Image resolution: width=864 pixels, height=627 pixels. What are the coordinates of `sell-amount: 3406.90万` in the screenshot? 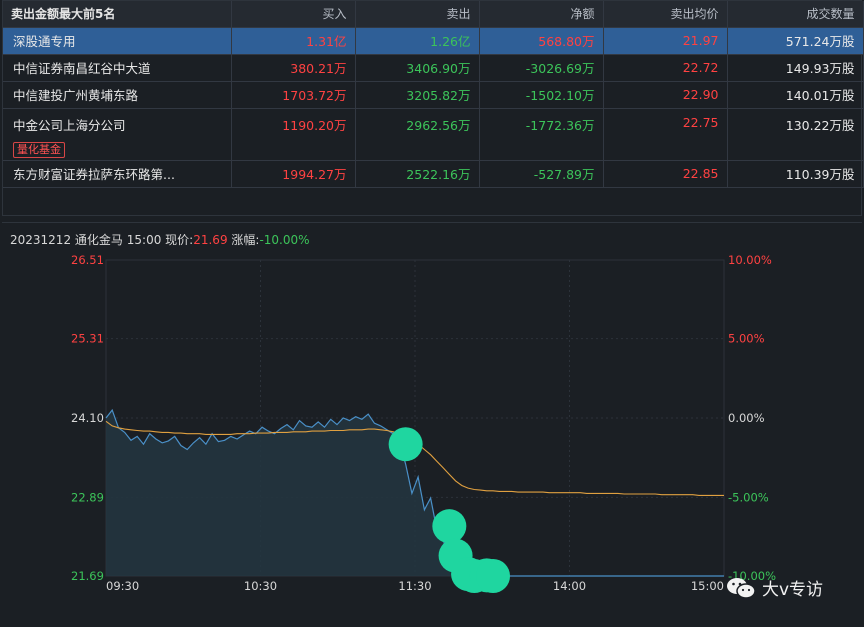 It's located at (417, 68).